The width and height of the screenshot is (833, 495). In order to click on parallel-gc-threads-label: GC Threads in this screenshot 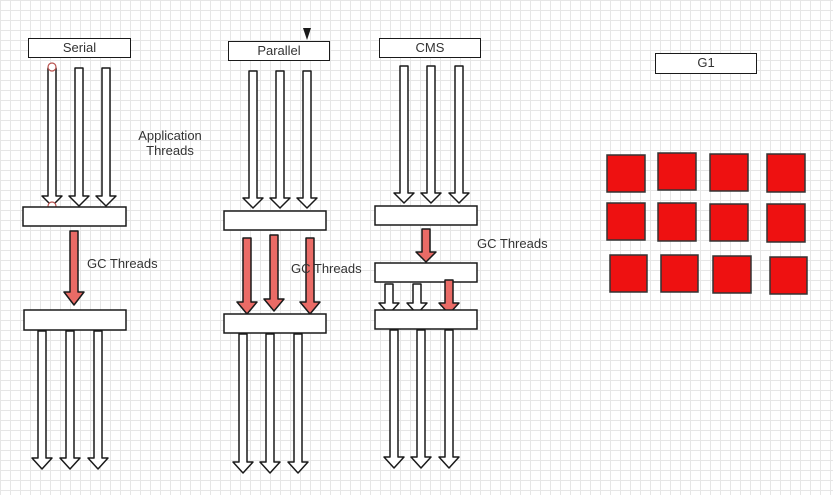, I will do `click(326, 268)`.